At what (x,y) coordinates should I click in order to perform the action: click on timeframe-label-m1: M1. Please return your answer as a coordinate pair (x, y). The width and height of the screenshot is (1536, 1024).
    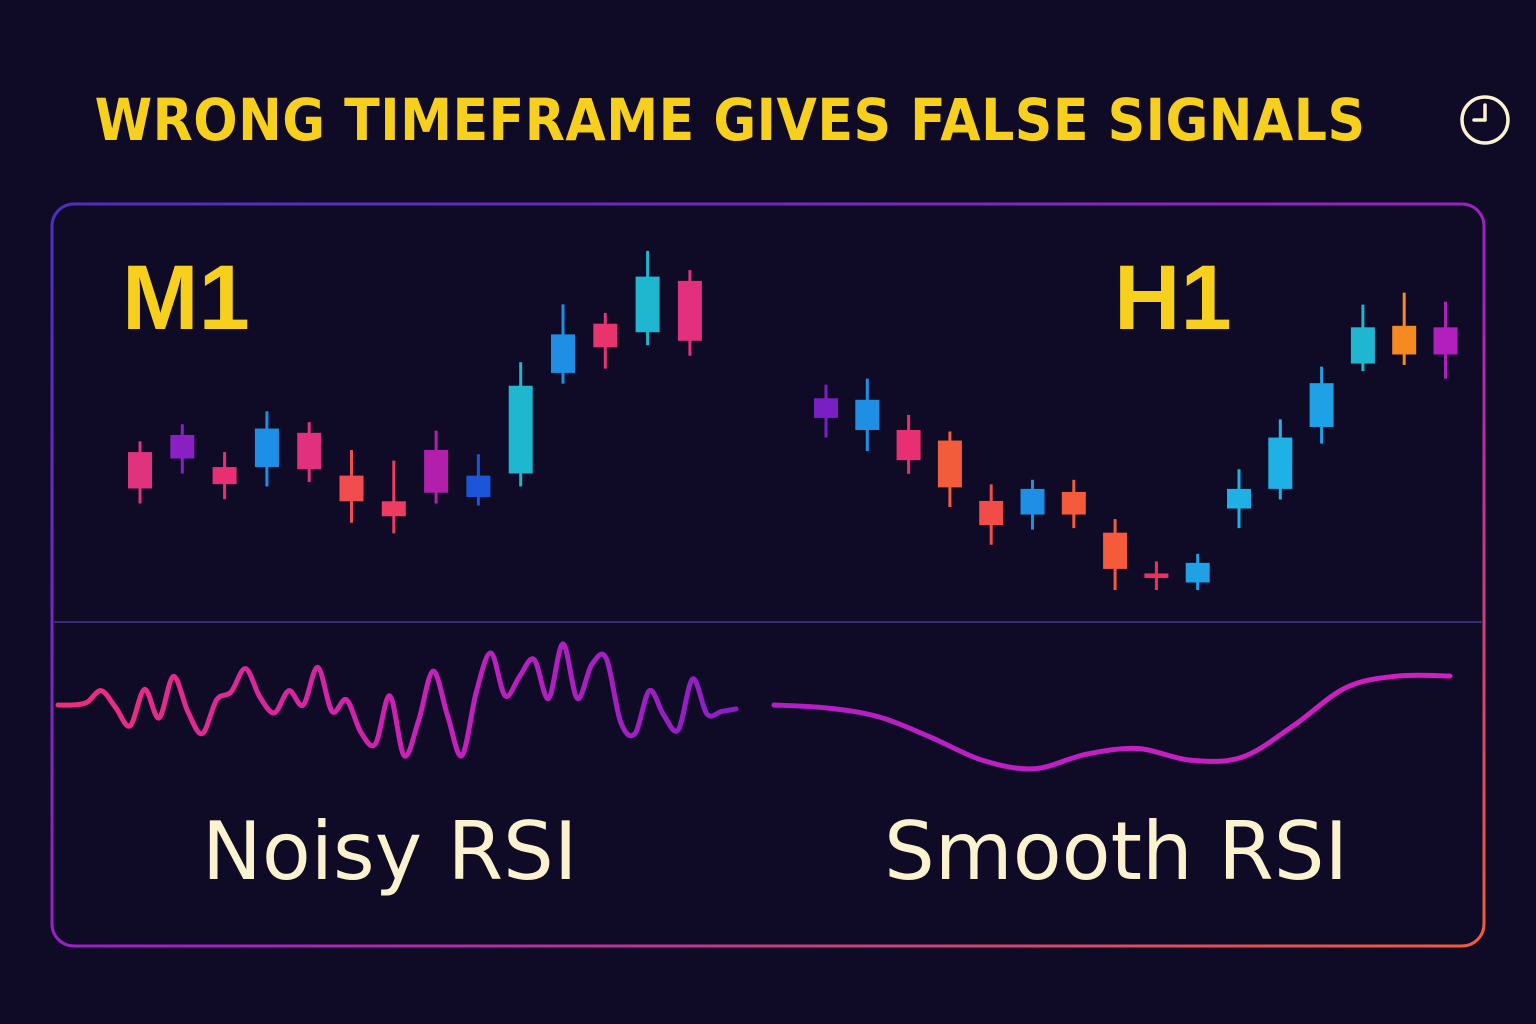
    Looking at the image, I should click on (186, 298).